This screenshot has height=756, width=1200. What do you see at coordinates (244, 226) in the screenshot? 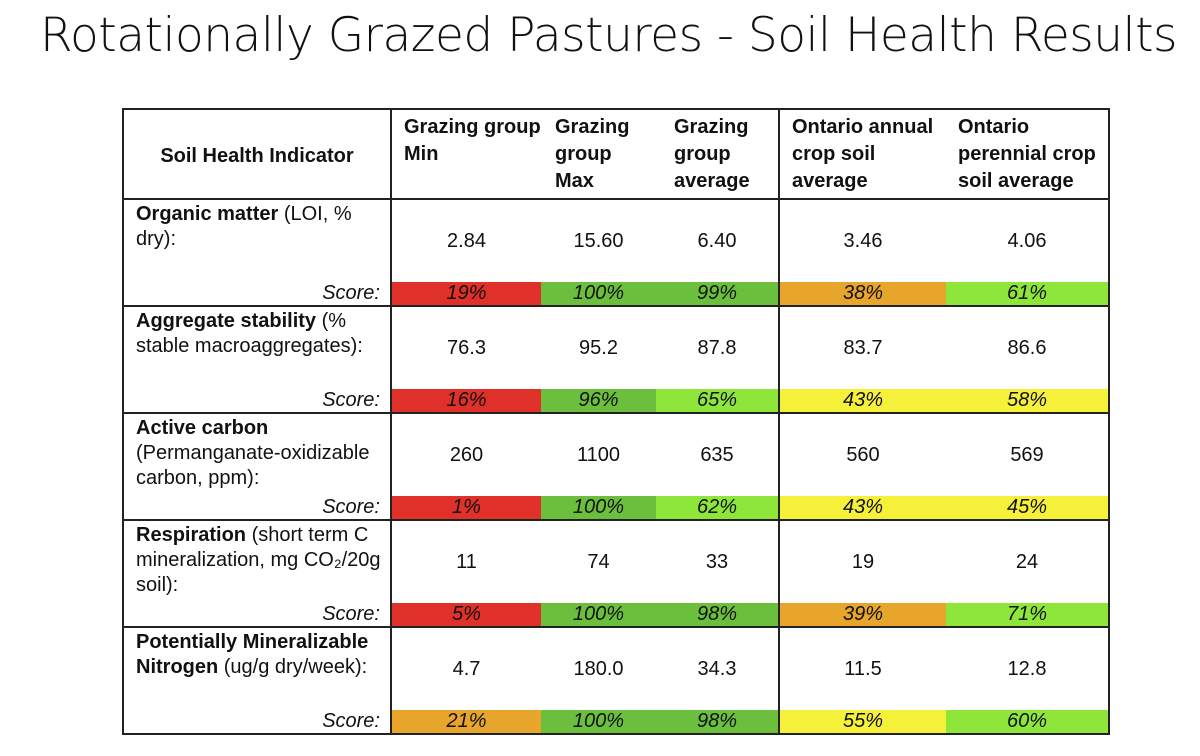
I see `indicator-name-detail: (LOI, % dry):` at bounding box center [244, 226].